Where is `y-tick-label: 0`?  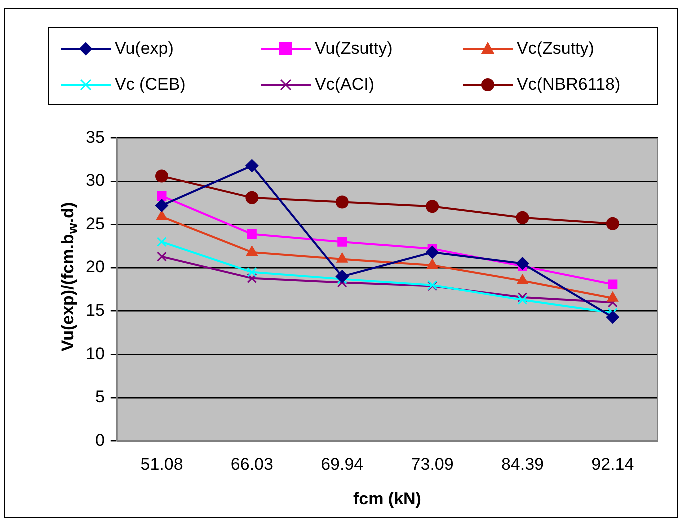
y-tick-label: 0 is located at coordinates (100, 440).